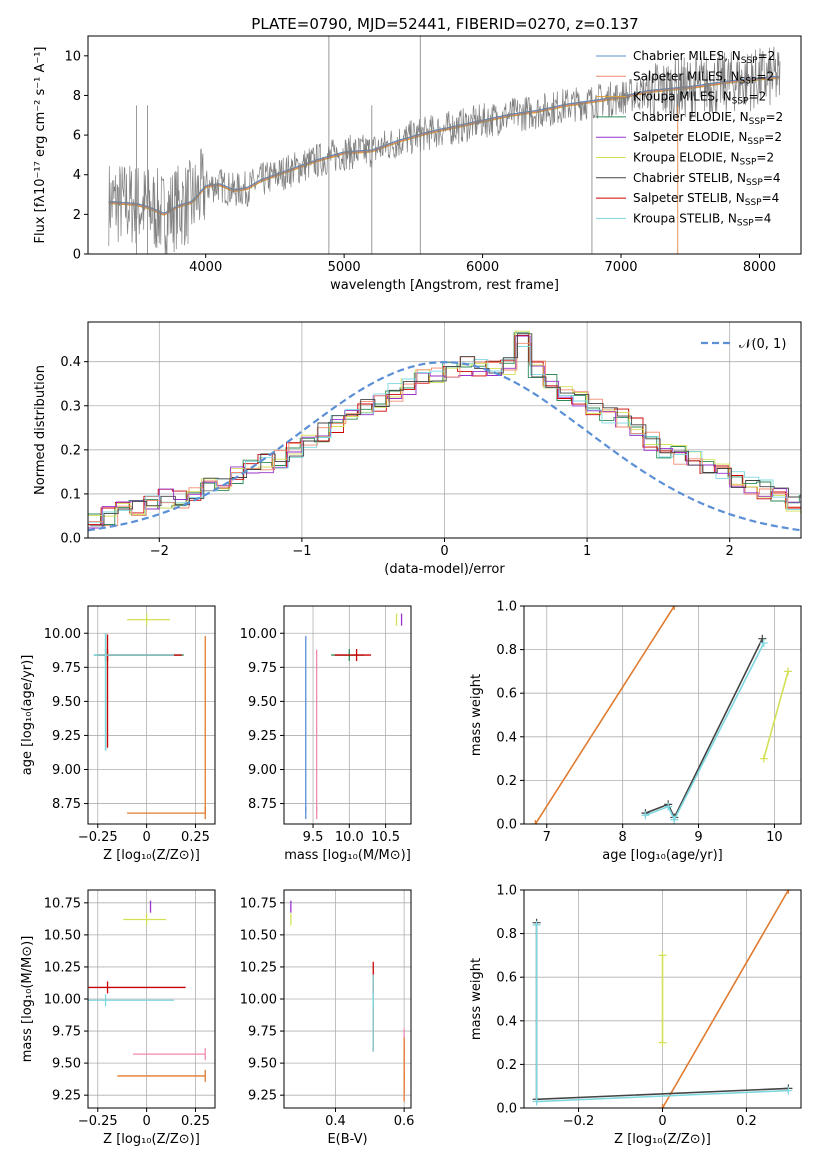 Image resolution: width=819 pixels, height=1170 pixels. I want to click on y-tick-label: 0.1, so click(70, 494).